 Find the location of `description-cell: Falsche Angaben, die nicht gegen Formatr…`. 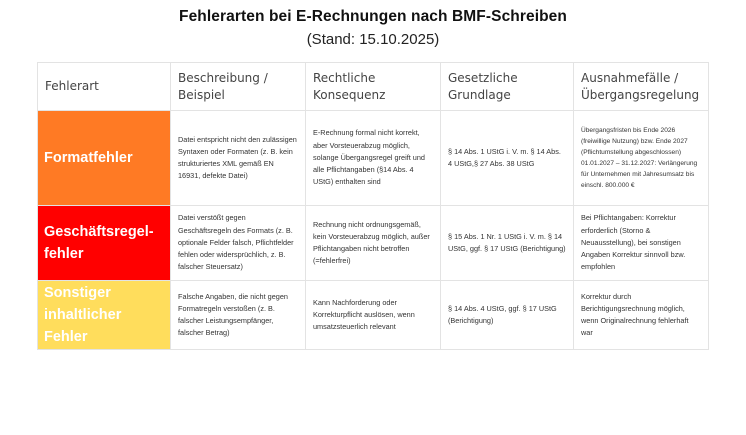

description-cell: Falsche Angaben, die nicht gegen Formatr… is located at coordinates (238, 315).